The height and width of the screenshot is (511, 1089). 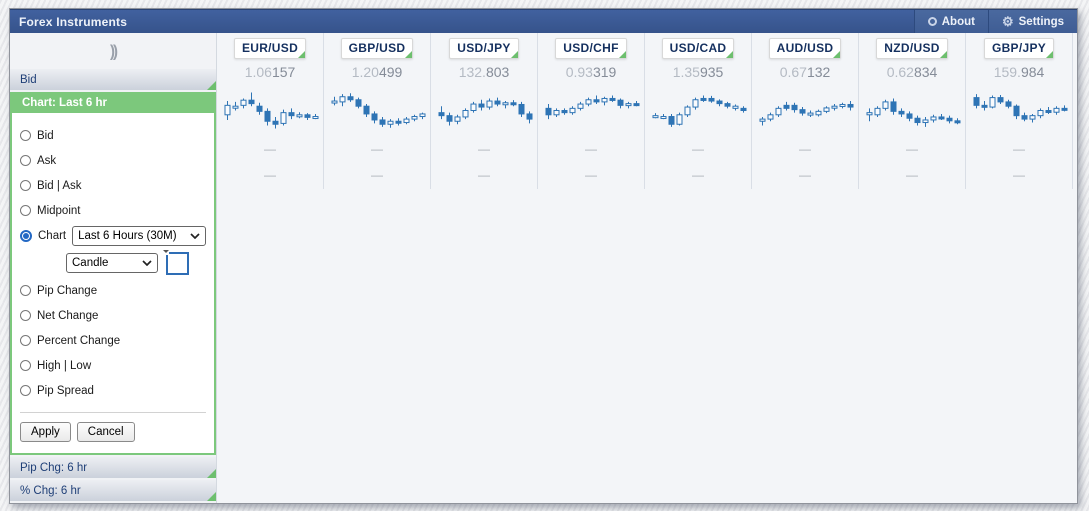 What do you see at coordinates (25, 160) in the screenshot?
I see `radio-ask` at bounding box center [25, 160].